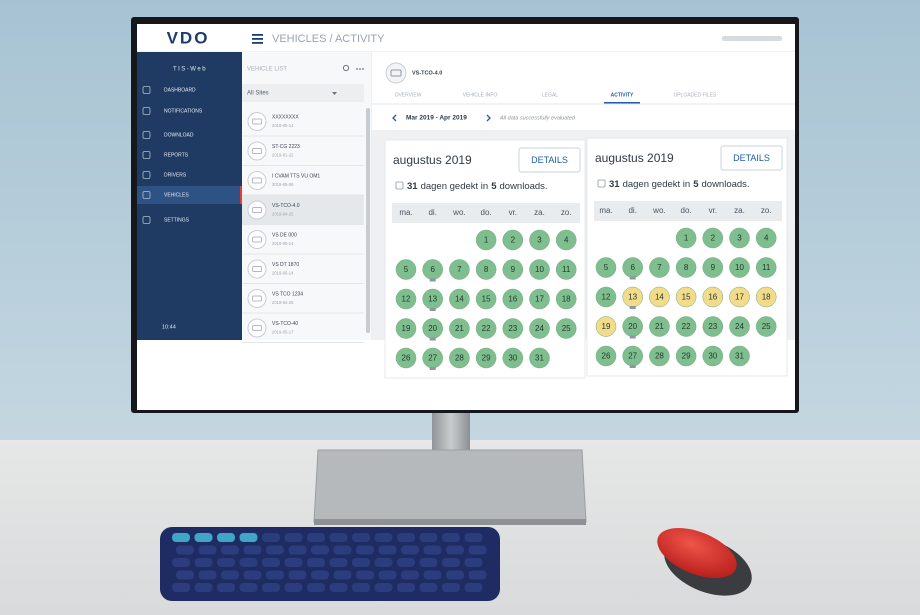  Describe the element at coordinates (488, 118) in the screenshot. I see `next-period` at that location.